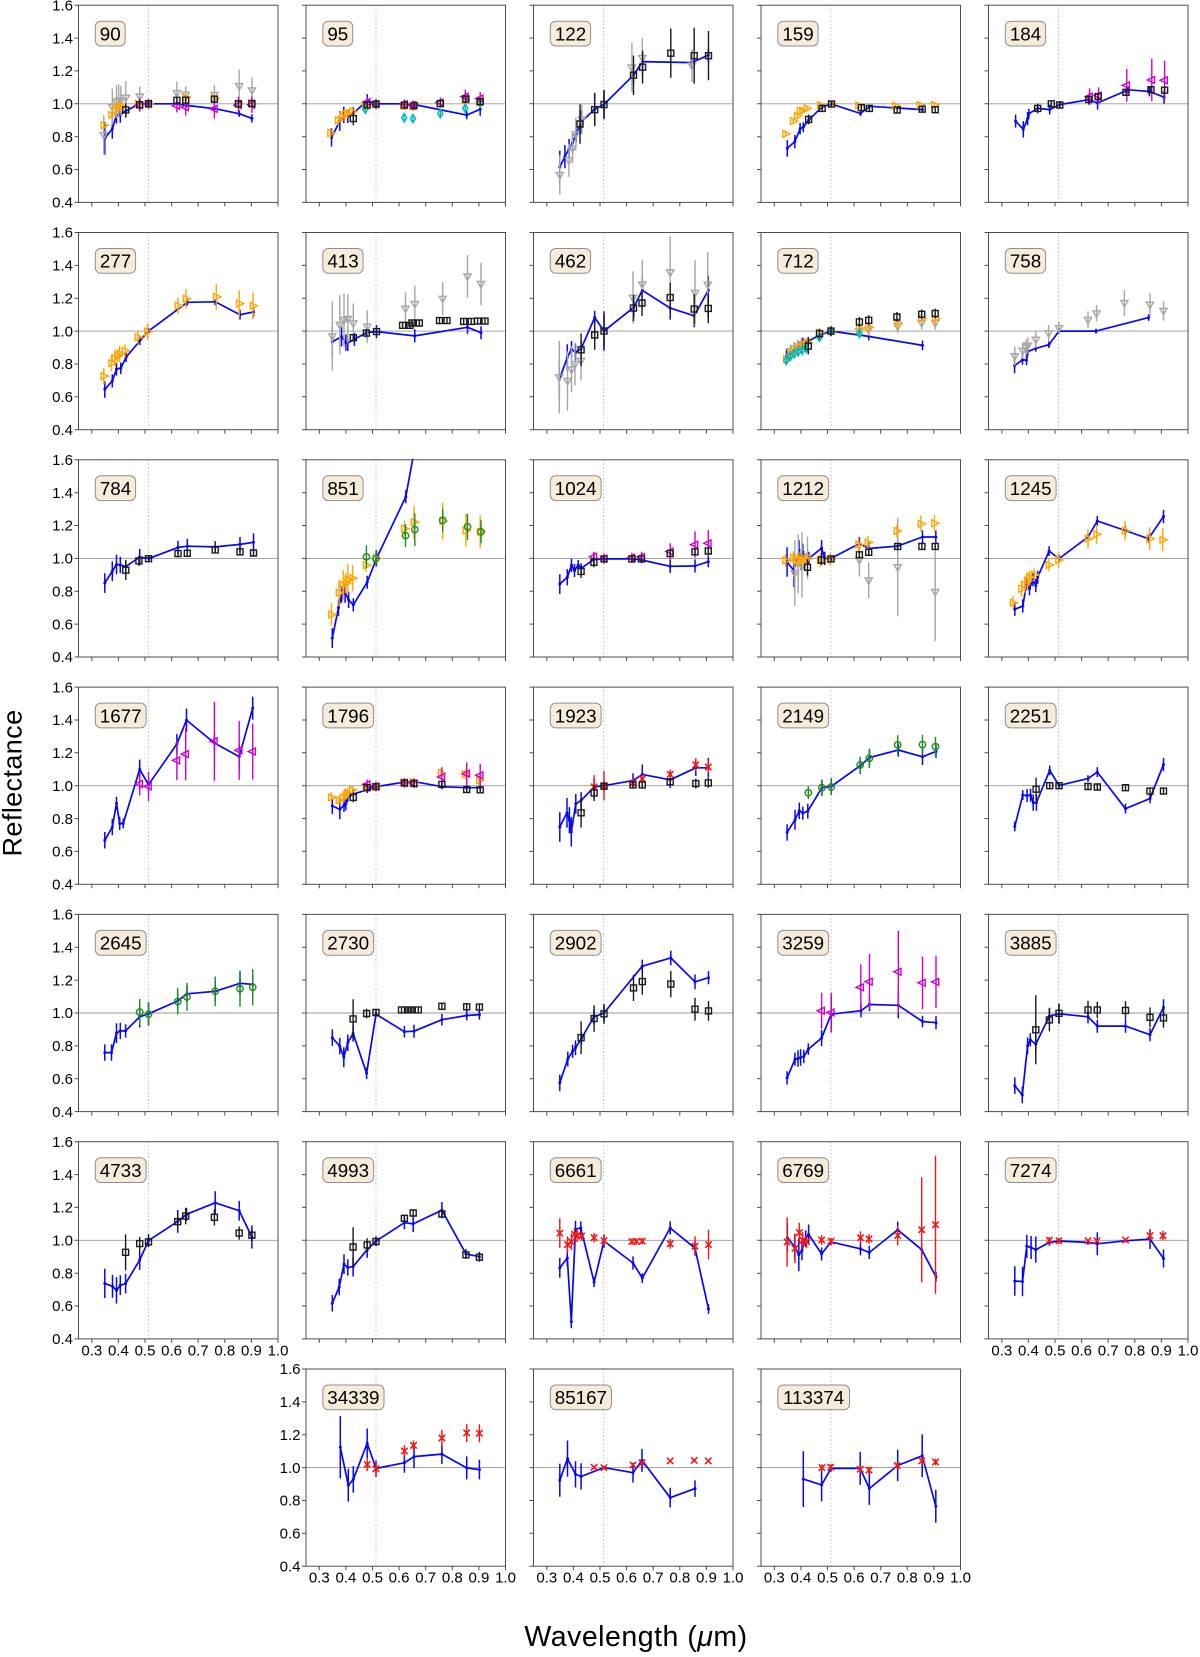 This screenshot has width=1200, height=1657. I want to click on svg-text: 1923, so click(576, 715).